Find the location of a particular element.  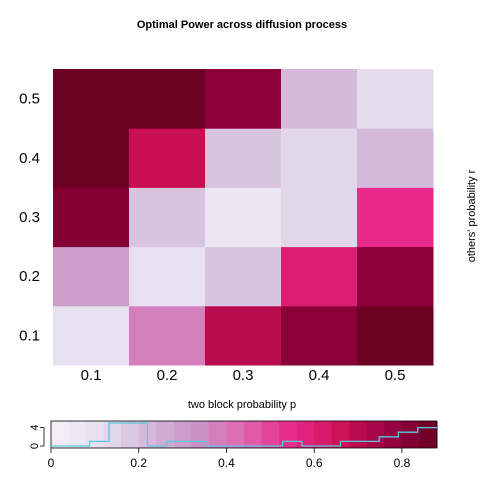

color-key-border is located at coordinates (244, 434).